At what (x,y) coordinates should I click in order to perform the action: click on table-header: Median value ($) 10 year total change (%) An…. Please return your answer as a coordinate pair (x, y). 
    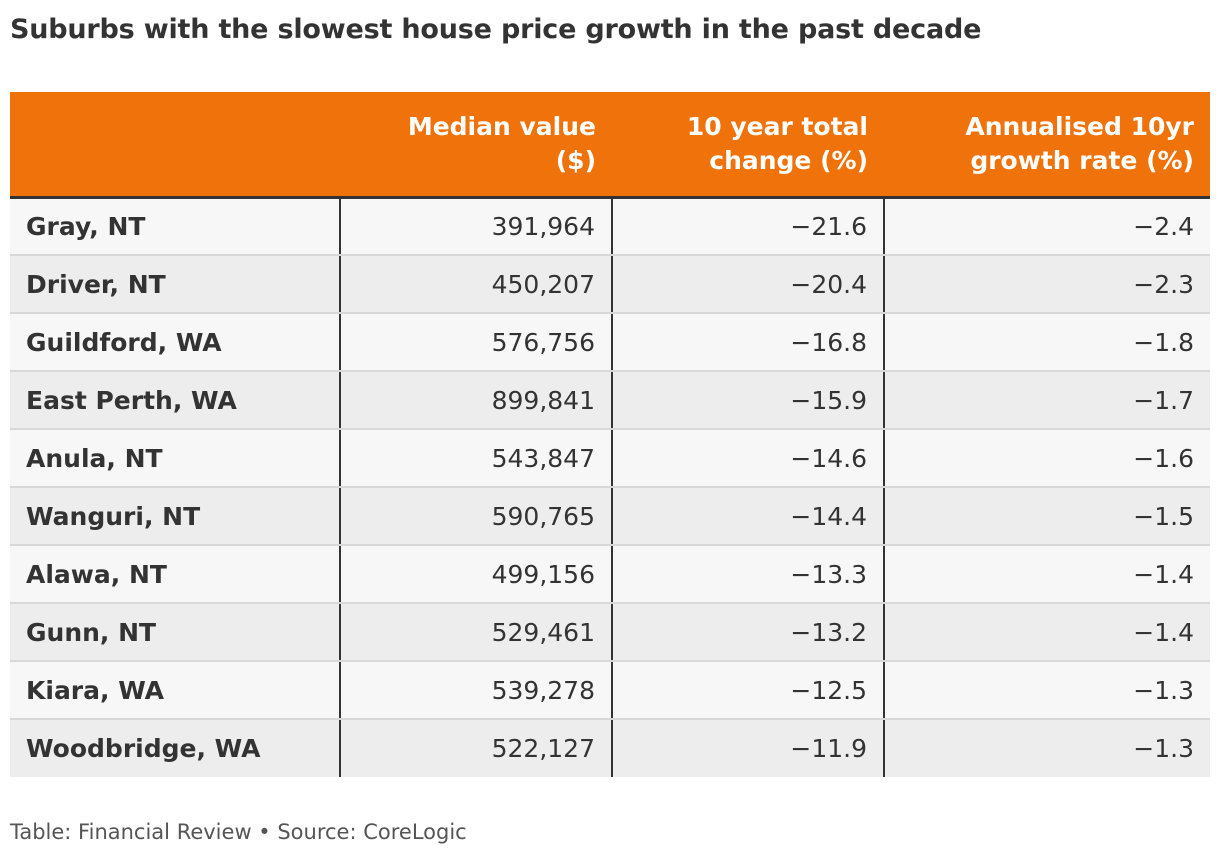
    Looking at the image, I should click on (610, 145).